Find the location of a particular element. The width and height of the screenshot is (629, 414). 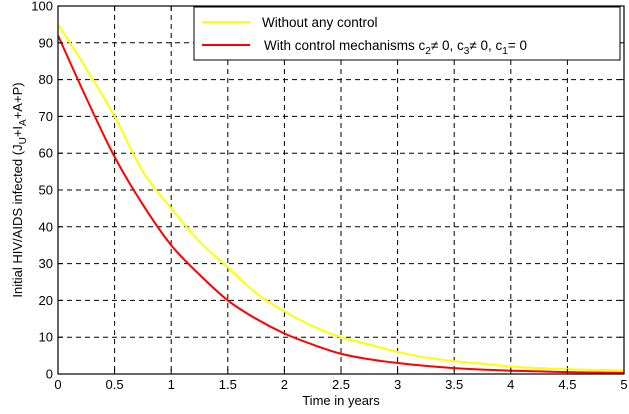

x-tick-label: 0.5 is located at coordinates (115, 384).